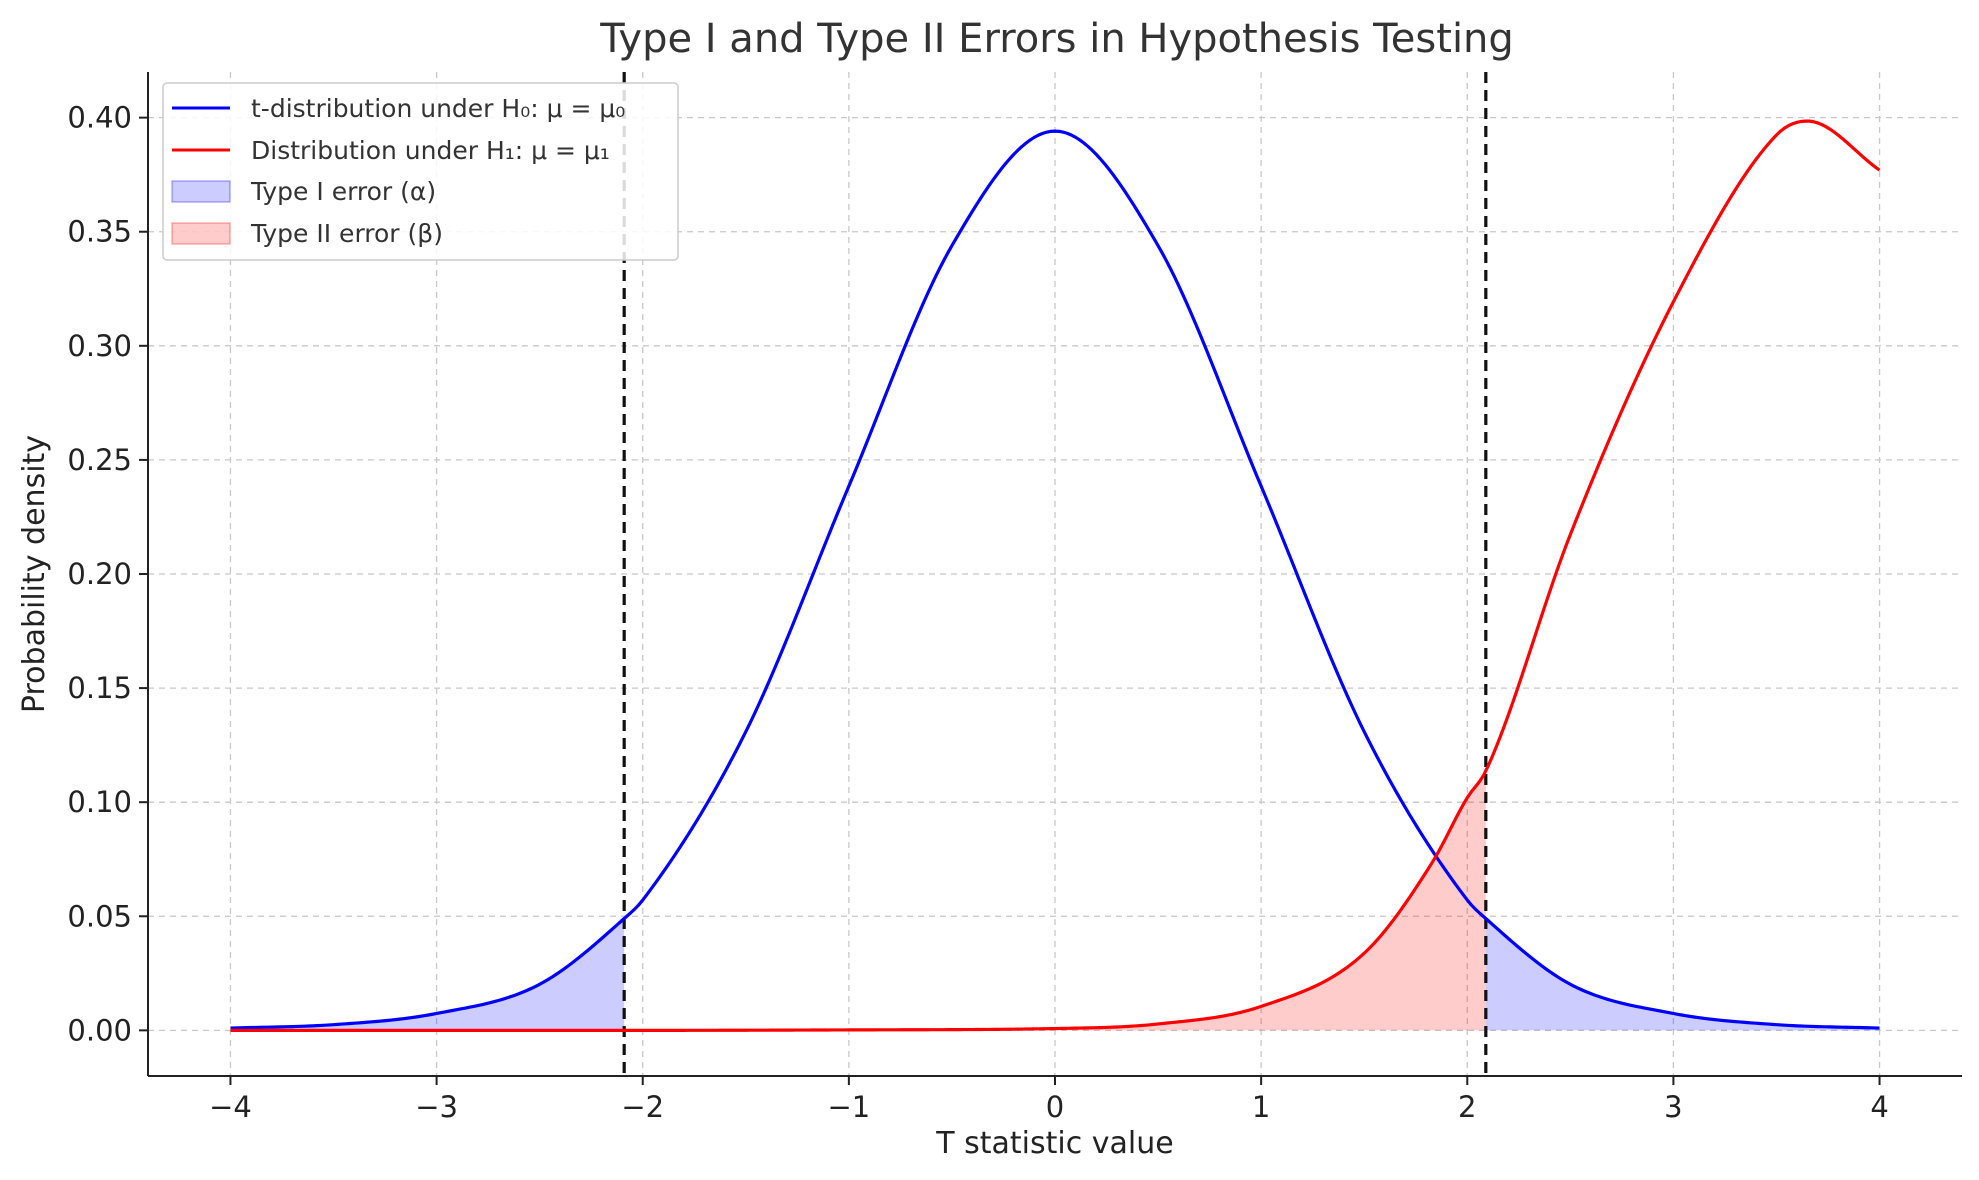 This screenshot has width=1979, height=1180. What do you see at coordinates (99, 118) in the screenshot?
I see `y-tick-label: 0.40` at bounding box center [99, 118].